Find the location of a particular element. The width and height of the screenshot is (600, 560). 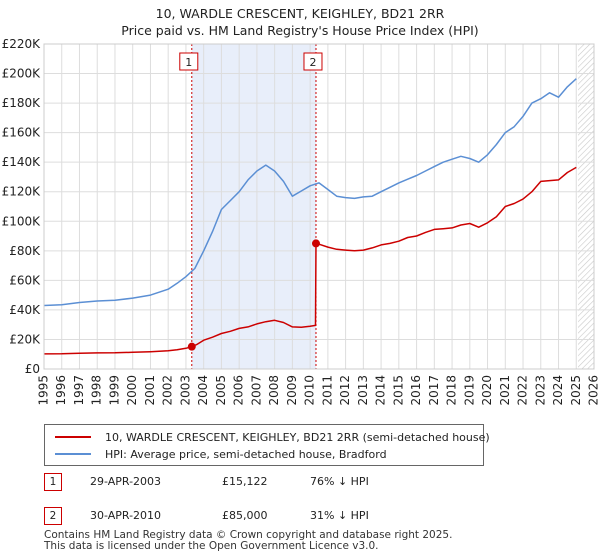

y-tick-label: £140K is located at coordinates (22, 162).